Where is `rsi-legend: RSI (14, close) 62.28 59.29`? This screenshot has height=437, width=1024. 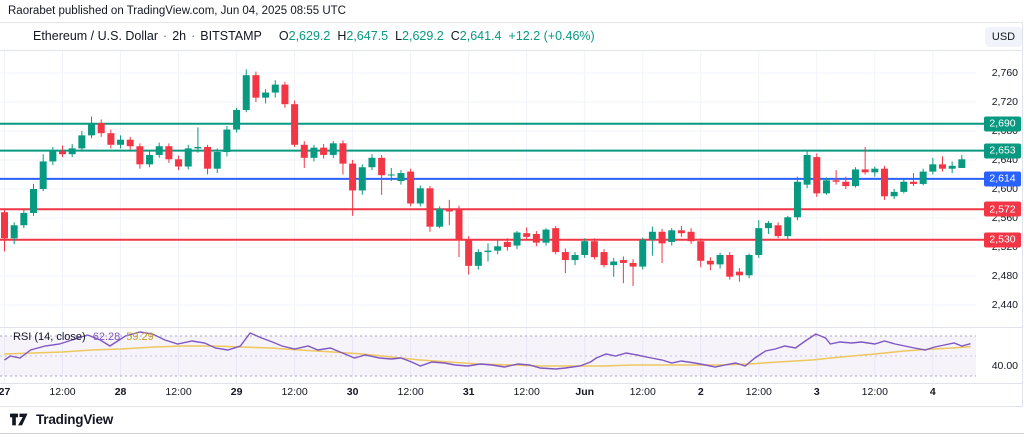
rsi-legend: RSI (14, close) 62.28 59.29 is located at coordinates (83, 337).